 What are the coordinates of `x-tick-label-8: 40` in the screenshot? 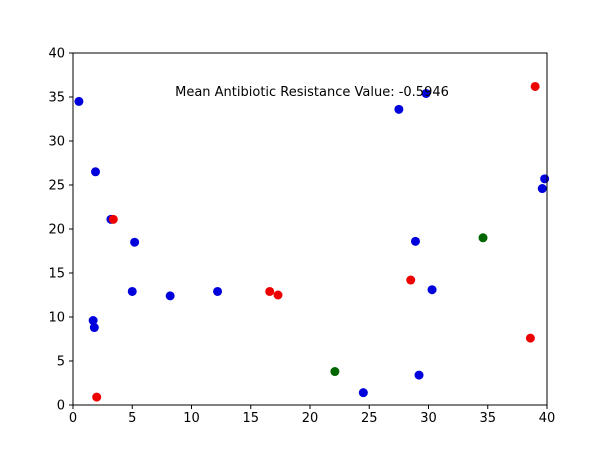 It's located at (547, 418).